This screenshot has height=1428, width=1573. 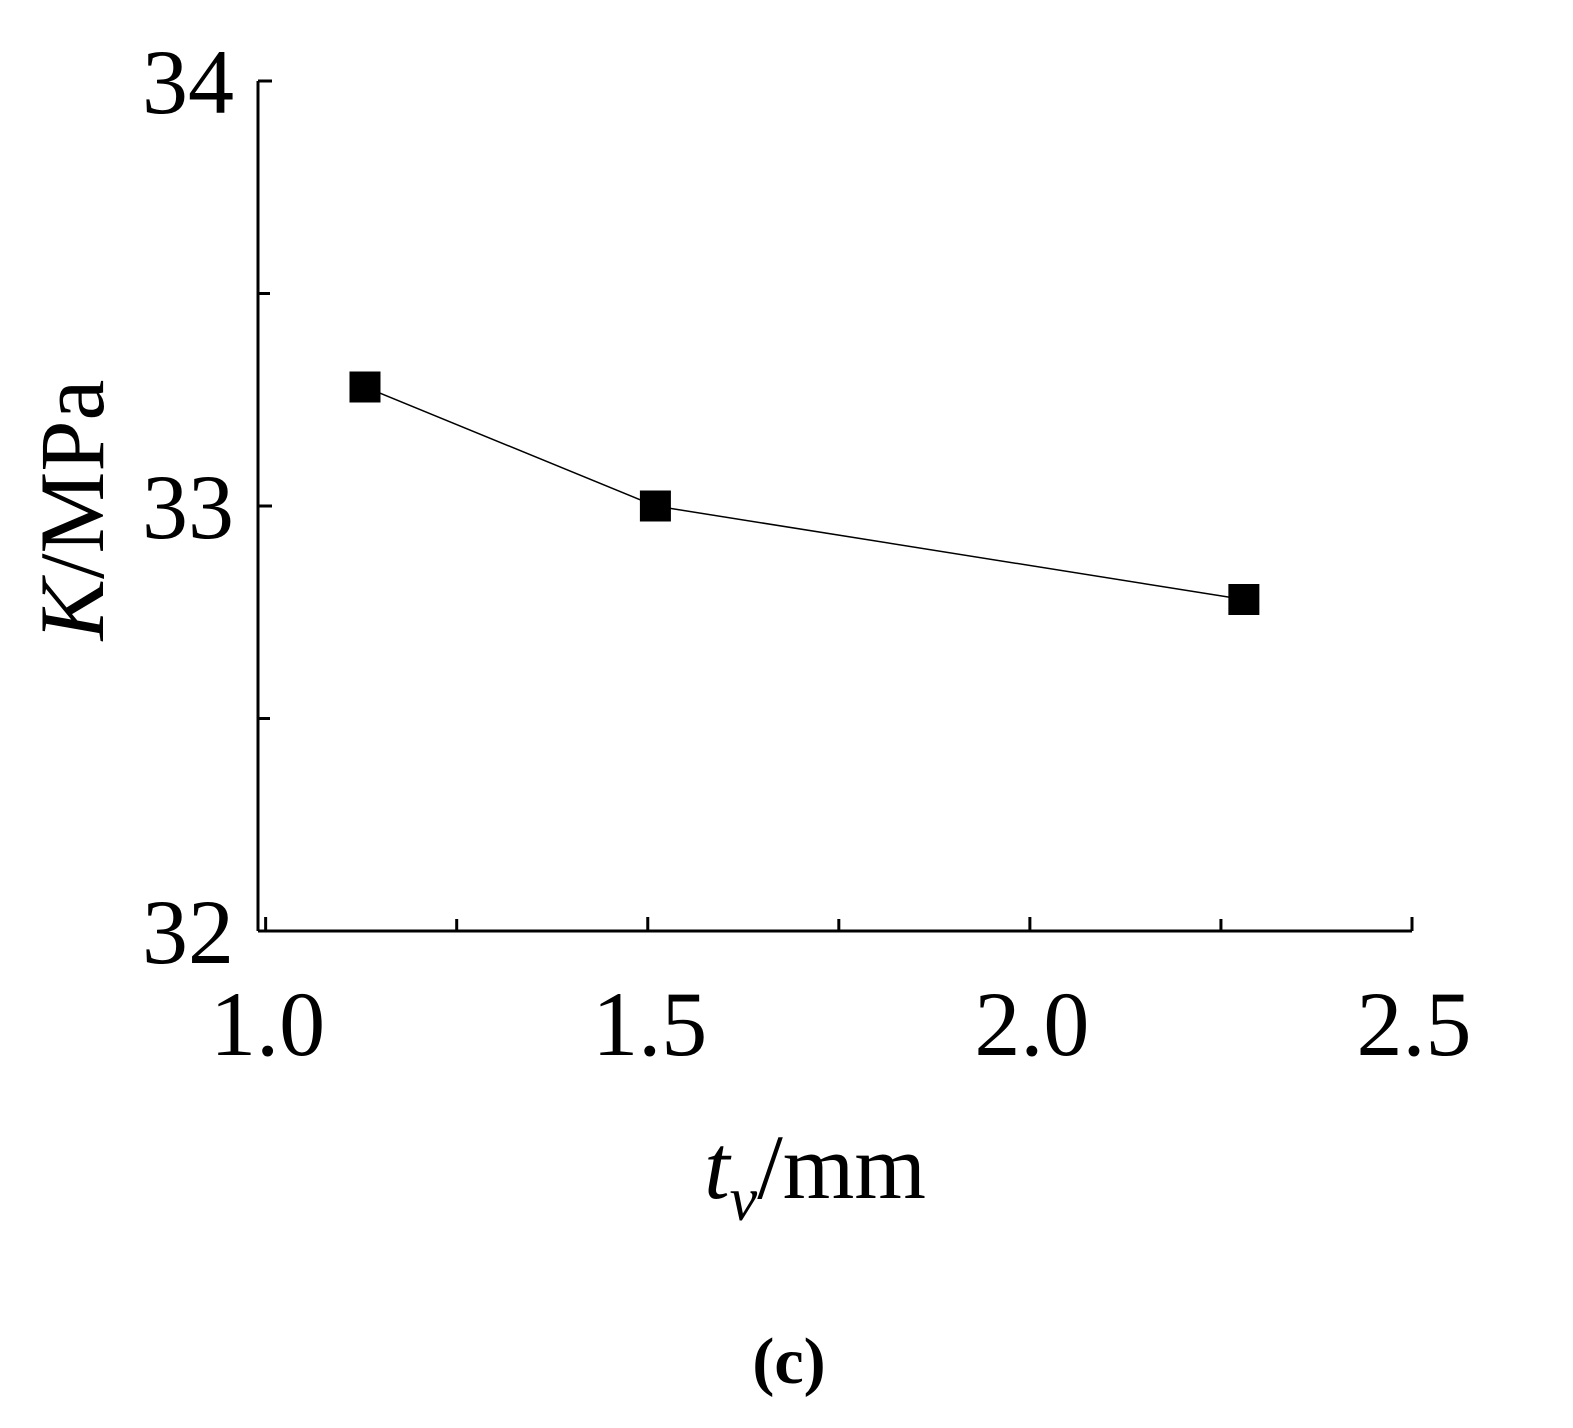 What do you see at coordinates (188, 932) in the screenshot?
I see `y-tick-label: 32` at bounding box center [188, 932].